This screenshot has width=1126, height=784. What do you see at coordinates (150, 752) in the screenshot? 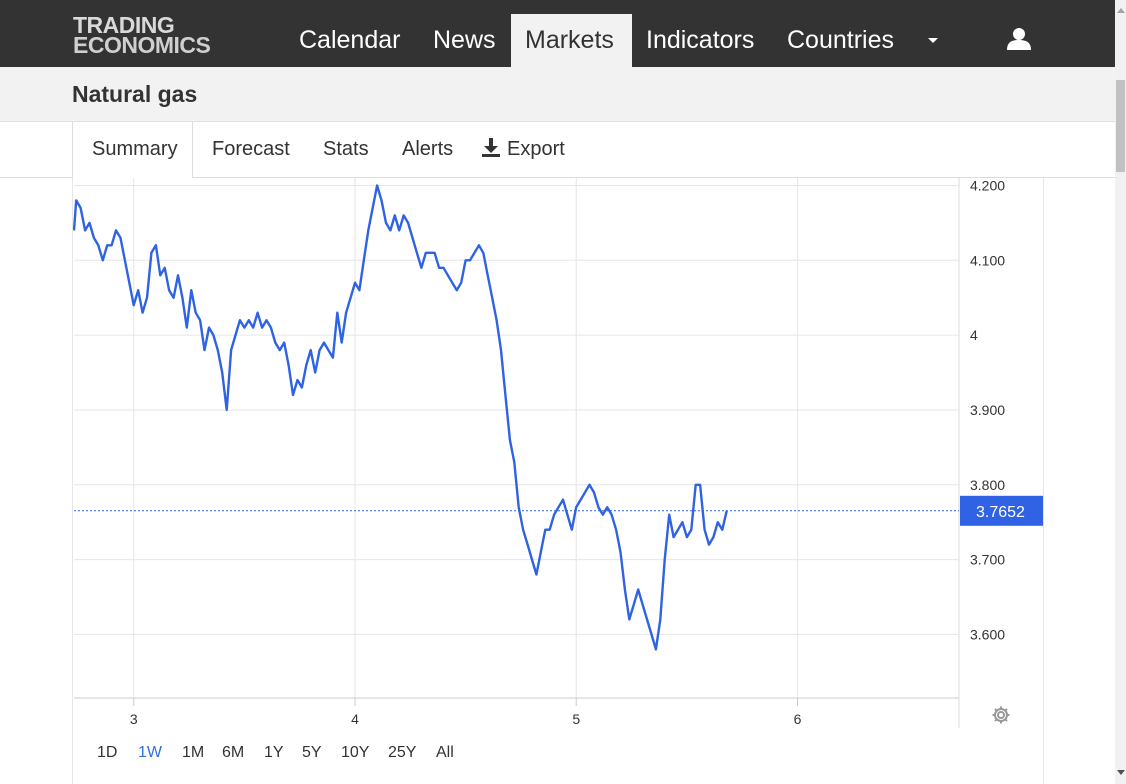
I see `range-1w: 1W` at bounding box center [150, 752].